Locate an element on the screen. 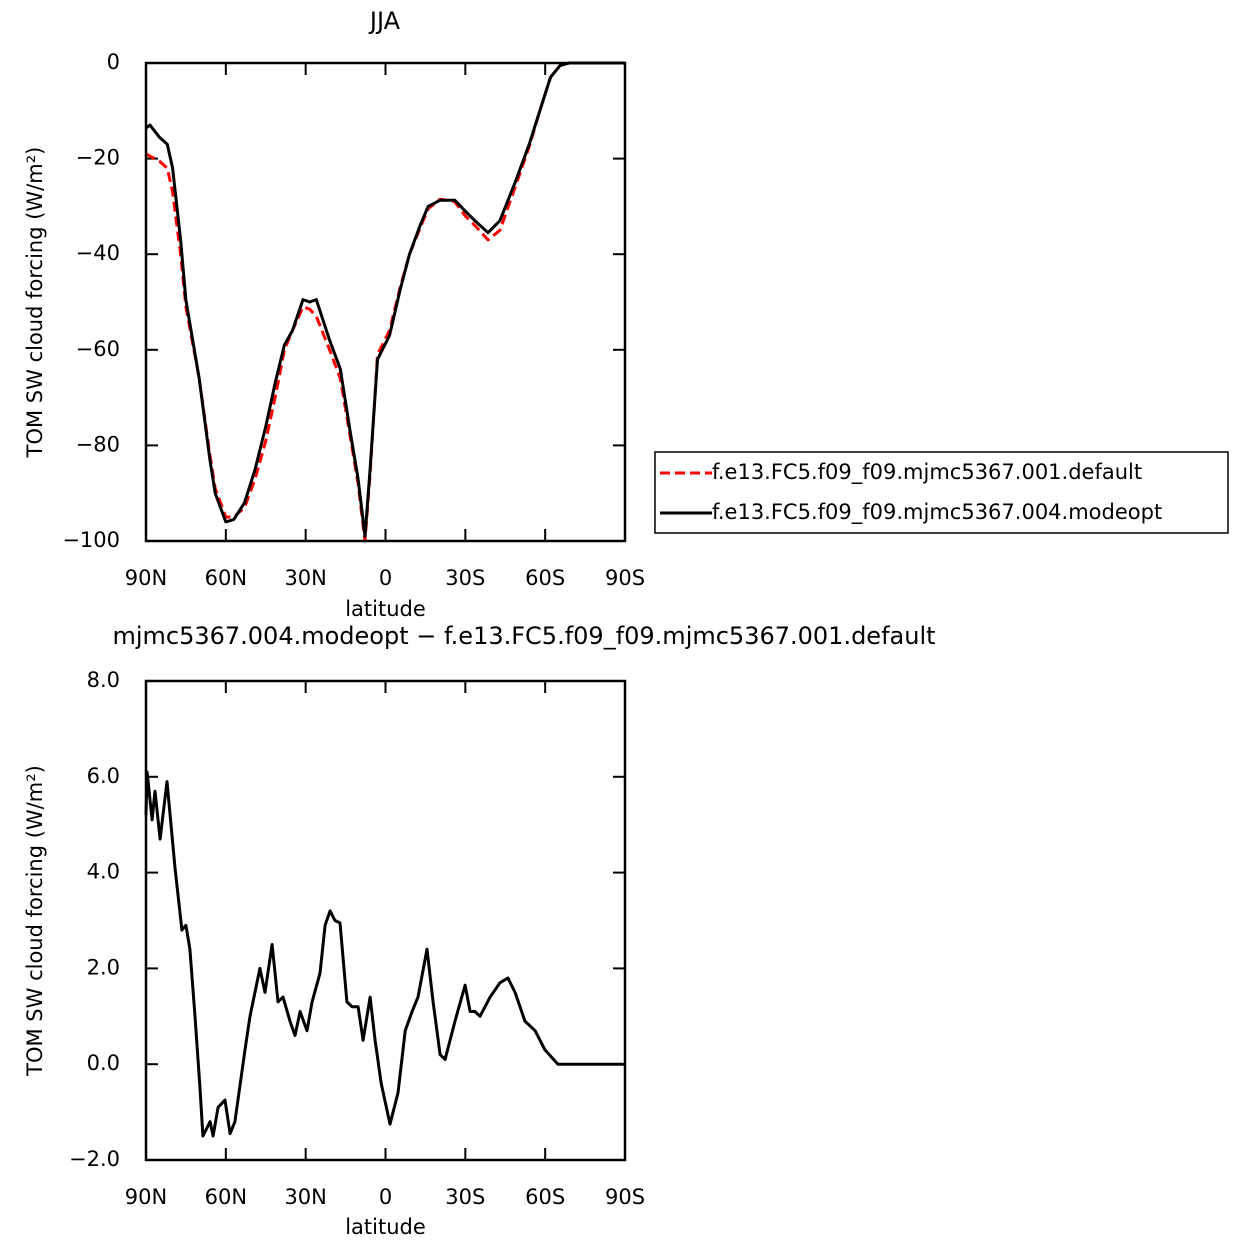  y-tick-label: −20 is located at coordinates (98, 158).